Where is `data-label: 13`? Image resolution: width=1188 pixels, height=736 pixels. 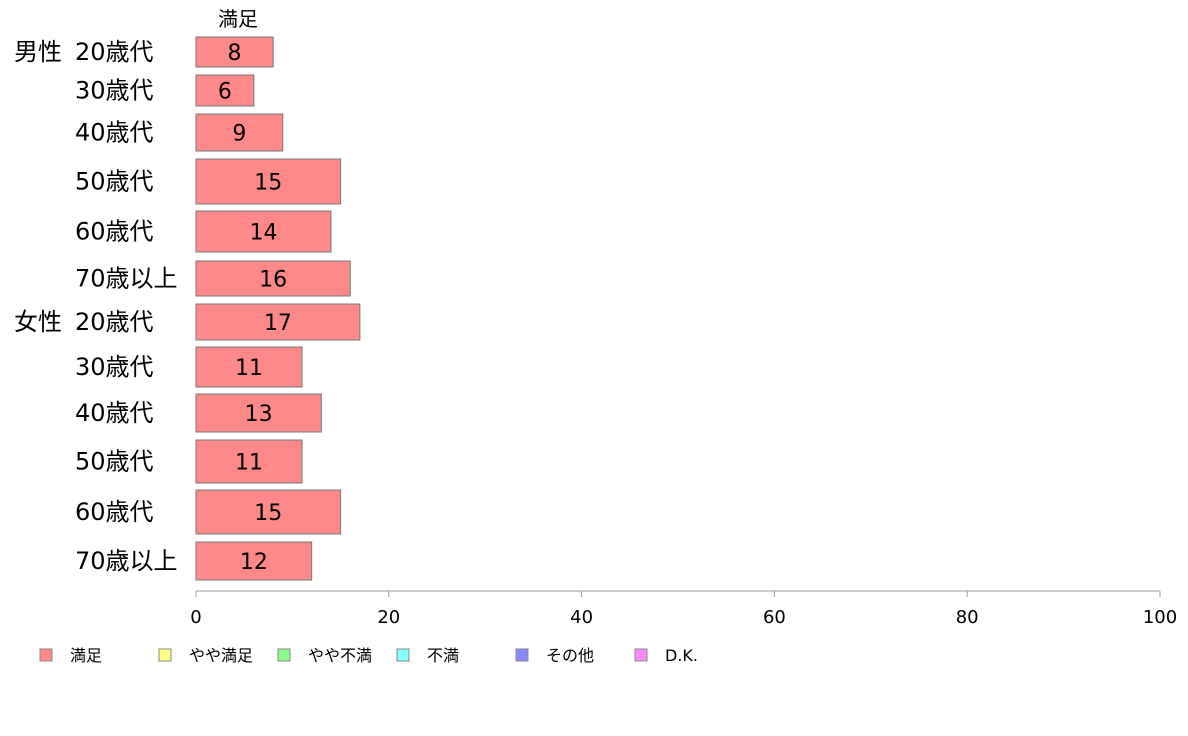 data-label: 13 is located at coordinates (259, 414).